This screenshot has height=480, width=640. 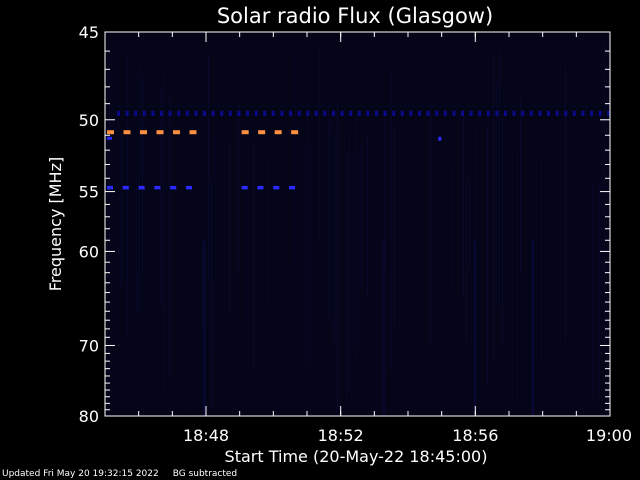 What do you see at coordinates (89, 251) in the screenshot?
I see `y-tick-label: 60` at bounding box center [89, 251].